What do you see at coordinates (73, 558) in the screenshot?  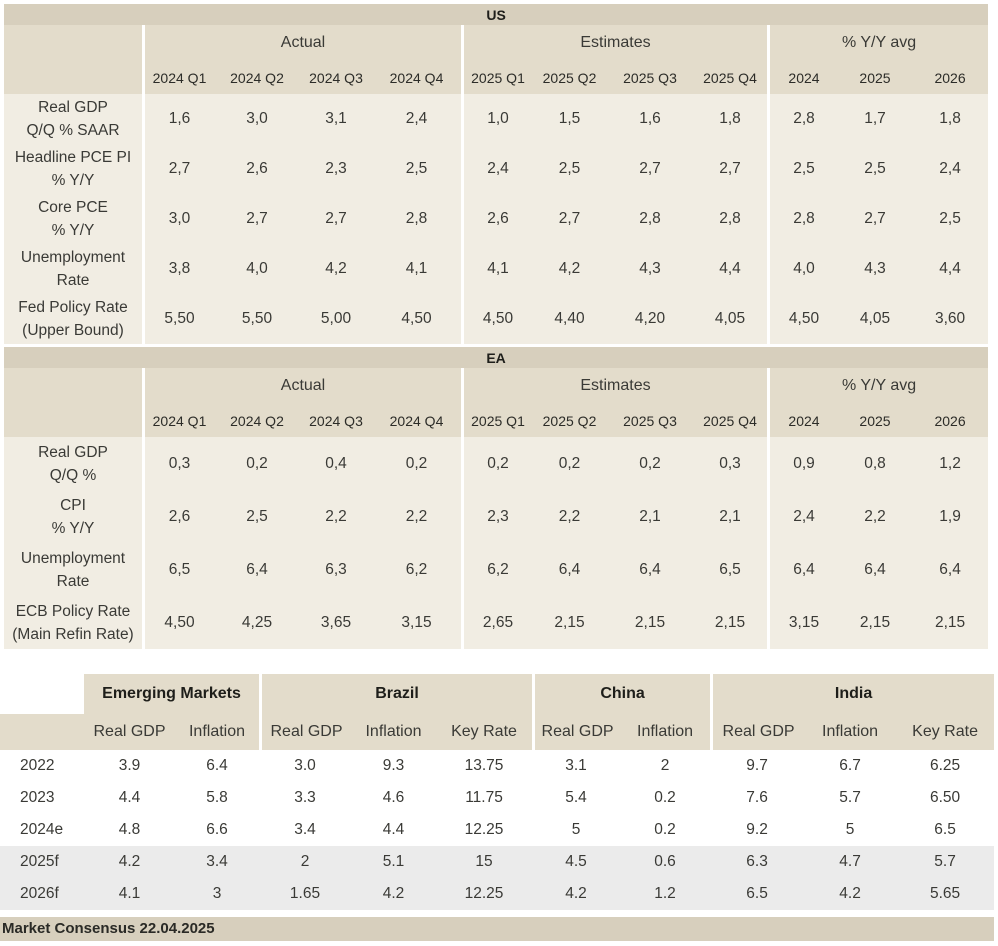 I see `ea-row-label-line: Unemployment` at bounding box center [73, 558].